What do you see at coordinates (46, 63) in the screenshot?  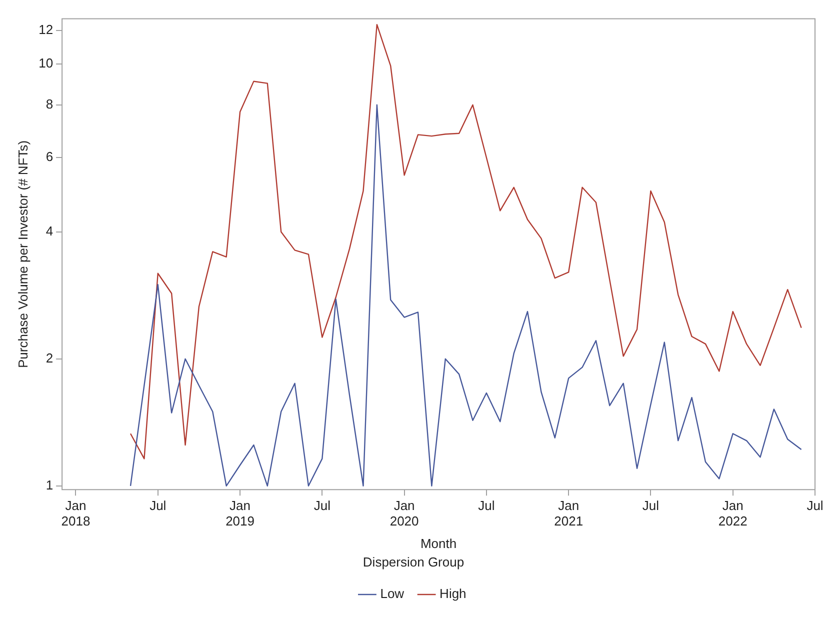 I see `y-tick-label: 10` at bounding box center [46, 63].